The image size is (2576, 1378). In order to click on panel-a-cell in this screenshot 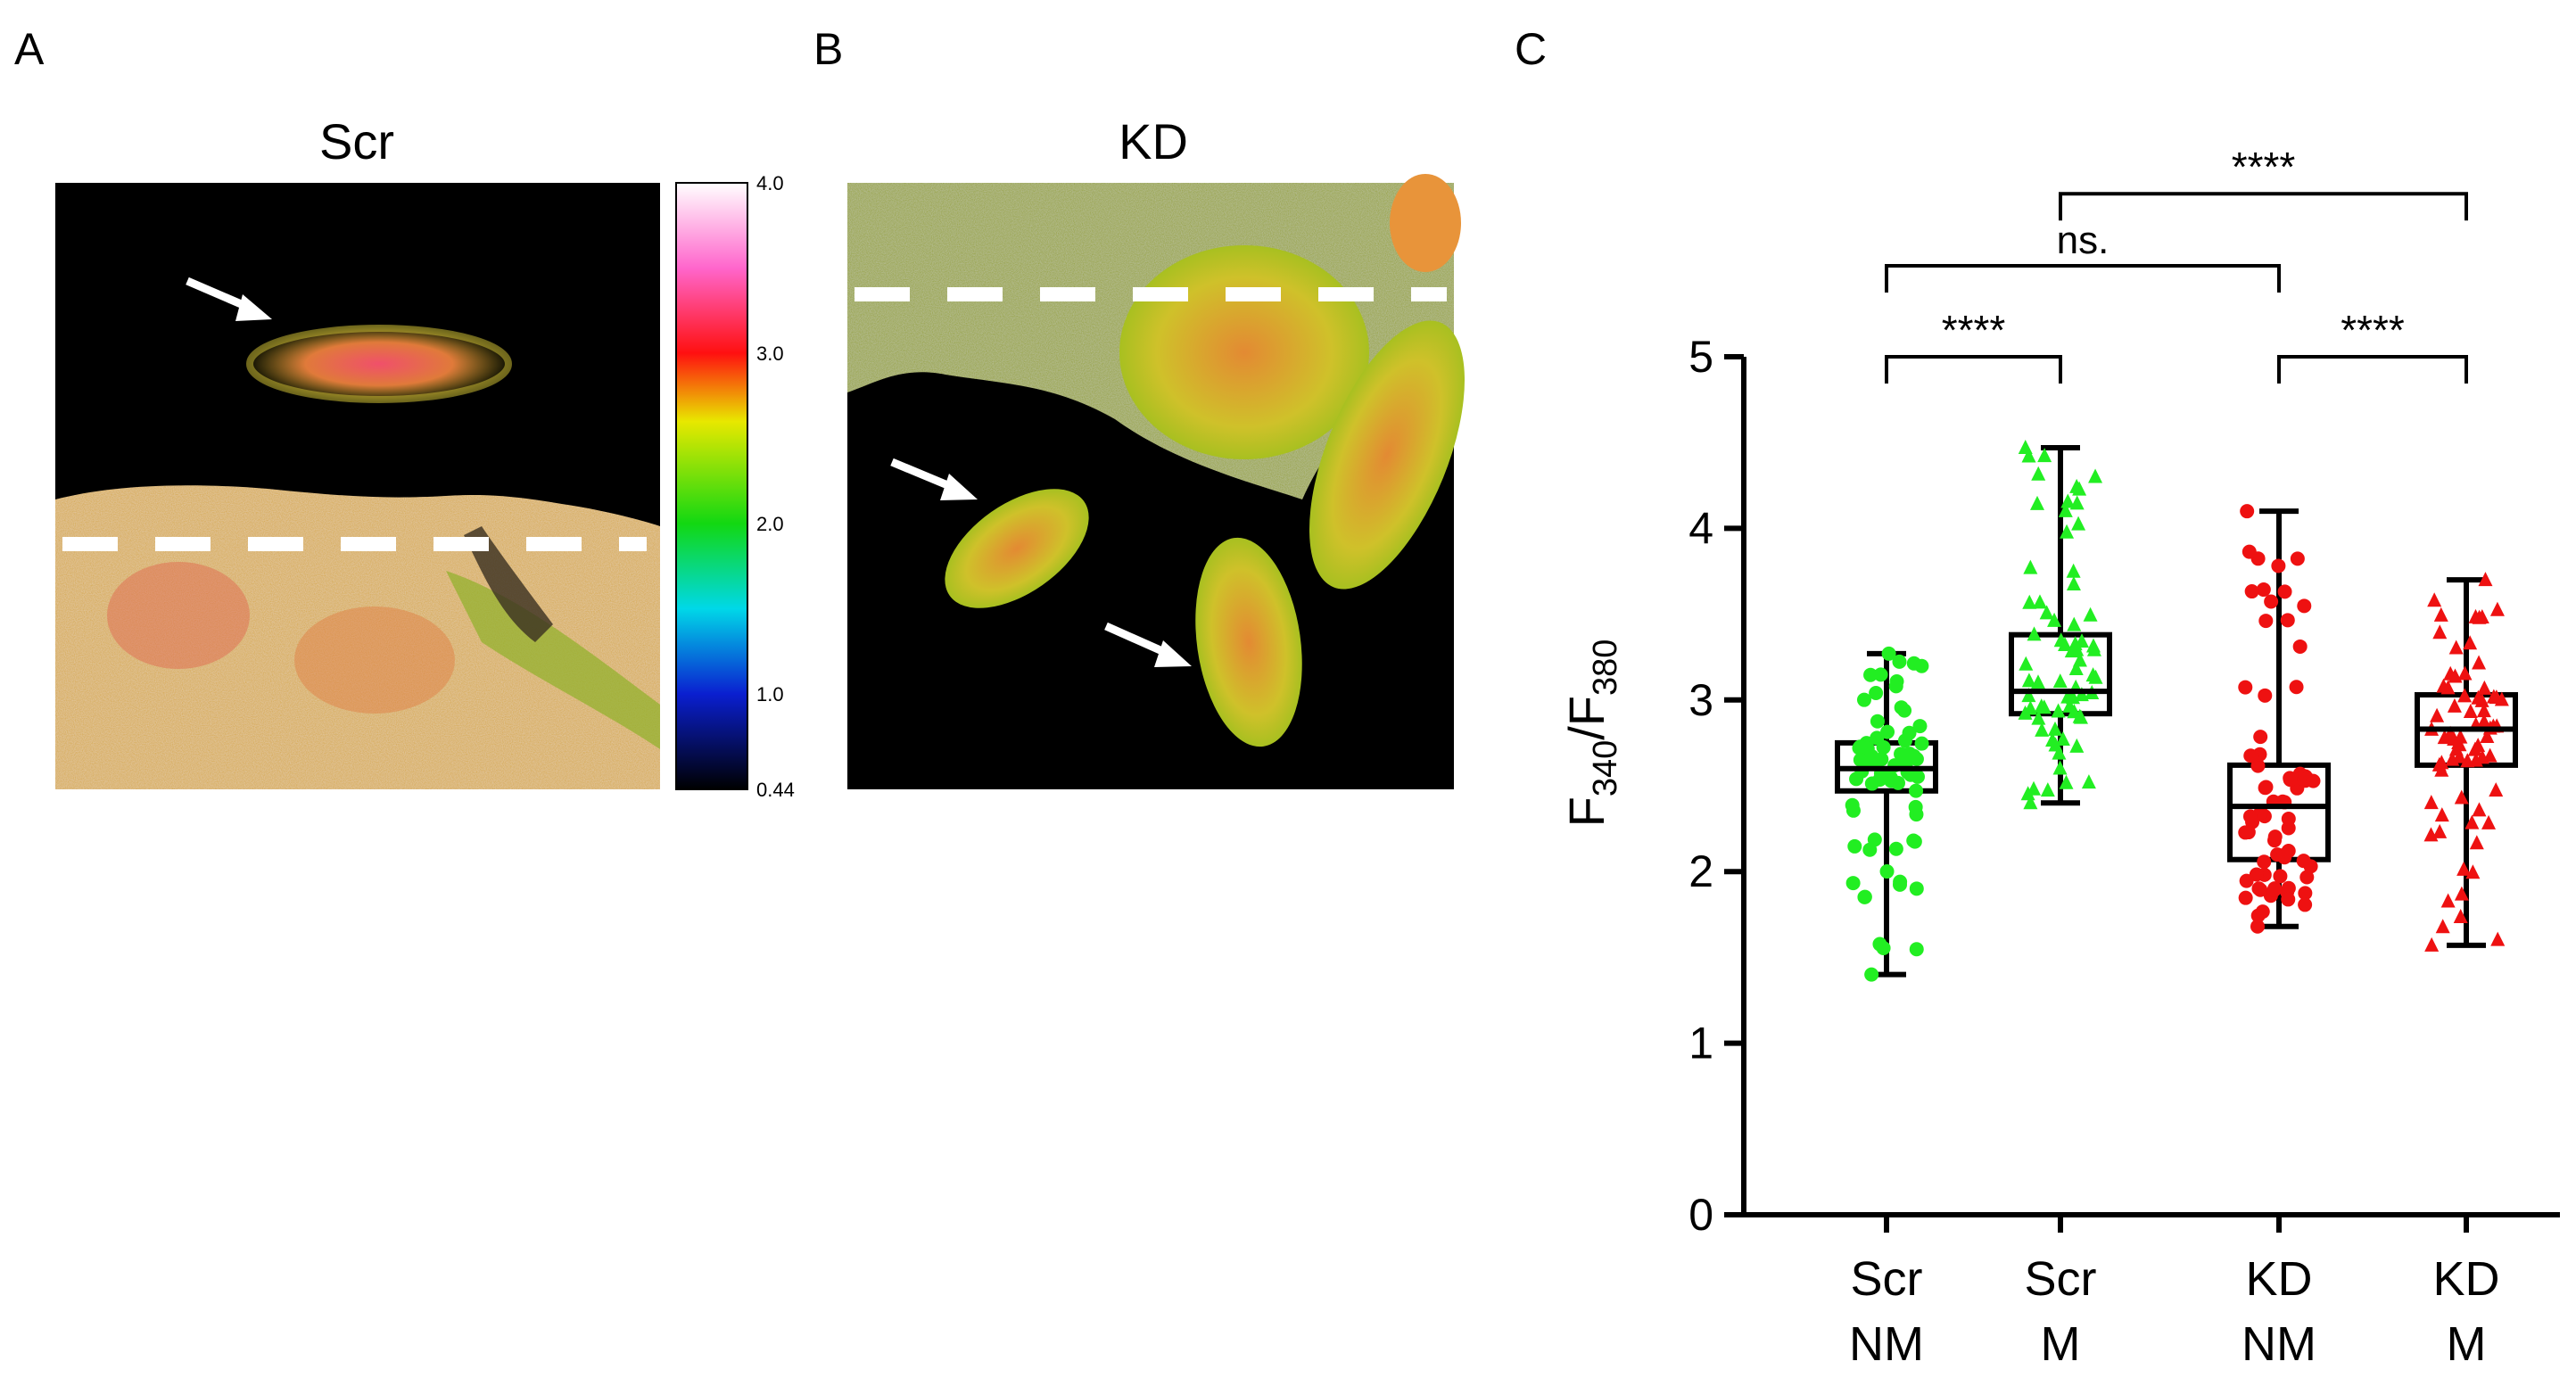, I will do `click(379, 364)`.